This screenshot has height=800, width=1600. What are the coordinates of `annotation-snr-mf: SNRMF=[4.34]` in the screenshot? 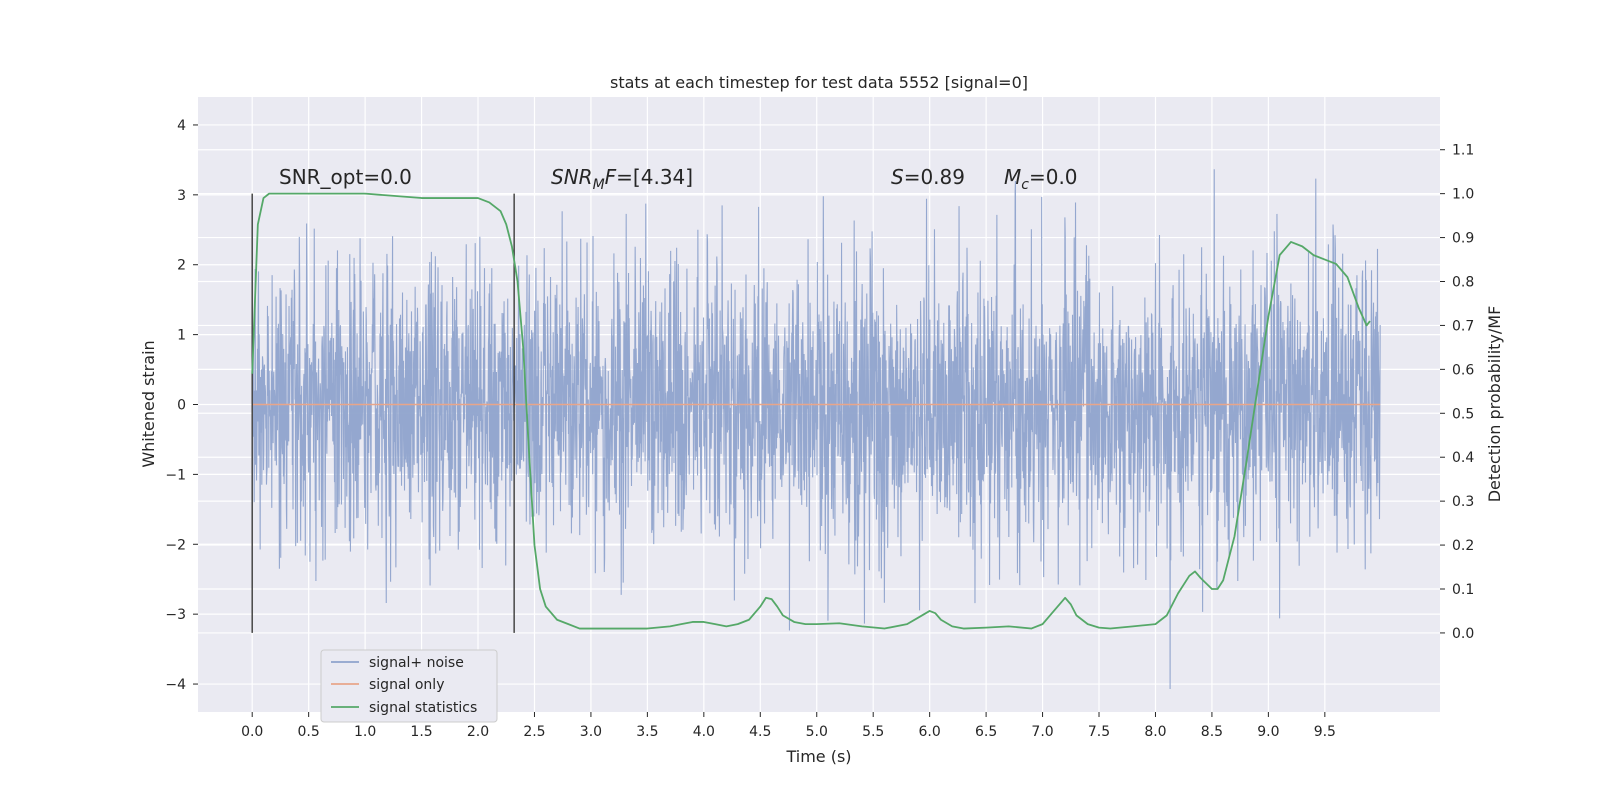 It's located at (622, 179).